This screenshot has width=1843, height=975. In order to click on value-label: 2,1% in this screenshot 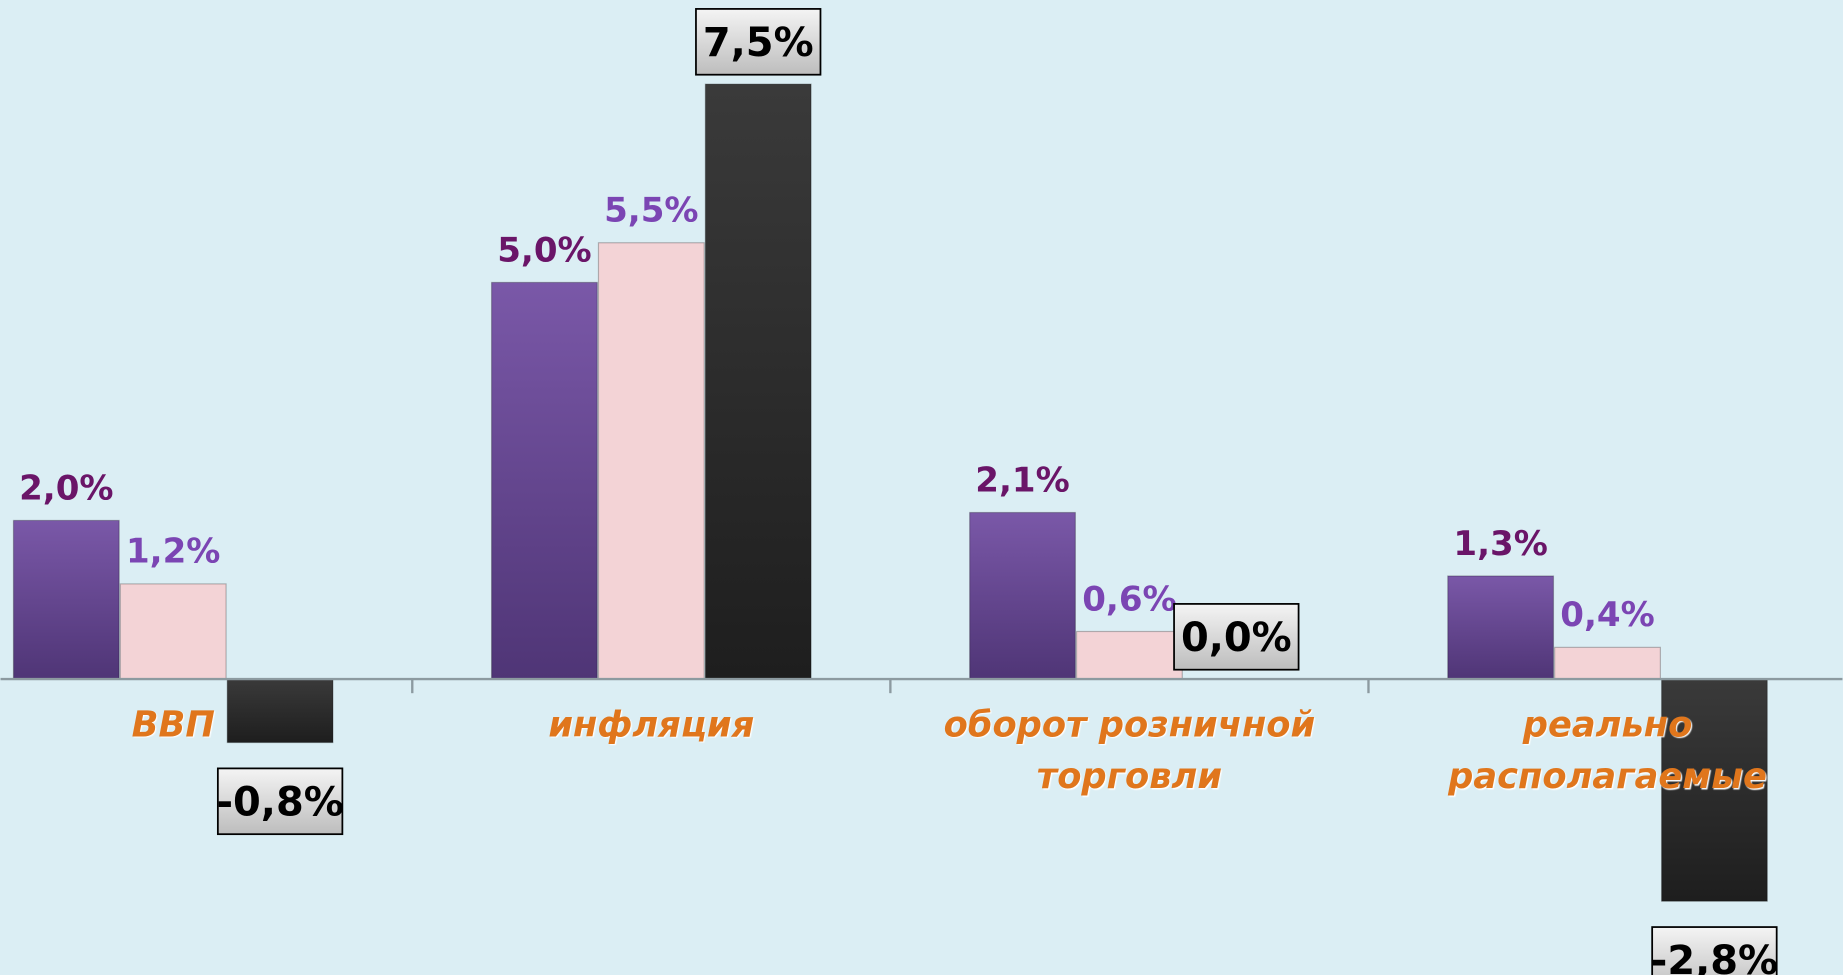, I will do `click(1022, 480)`.